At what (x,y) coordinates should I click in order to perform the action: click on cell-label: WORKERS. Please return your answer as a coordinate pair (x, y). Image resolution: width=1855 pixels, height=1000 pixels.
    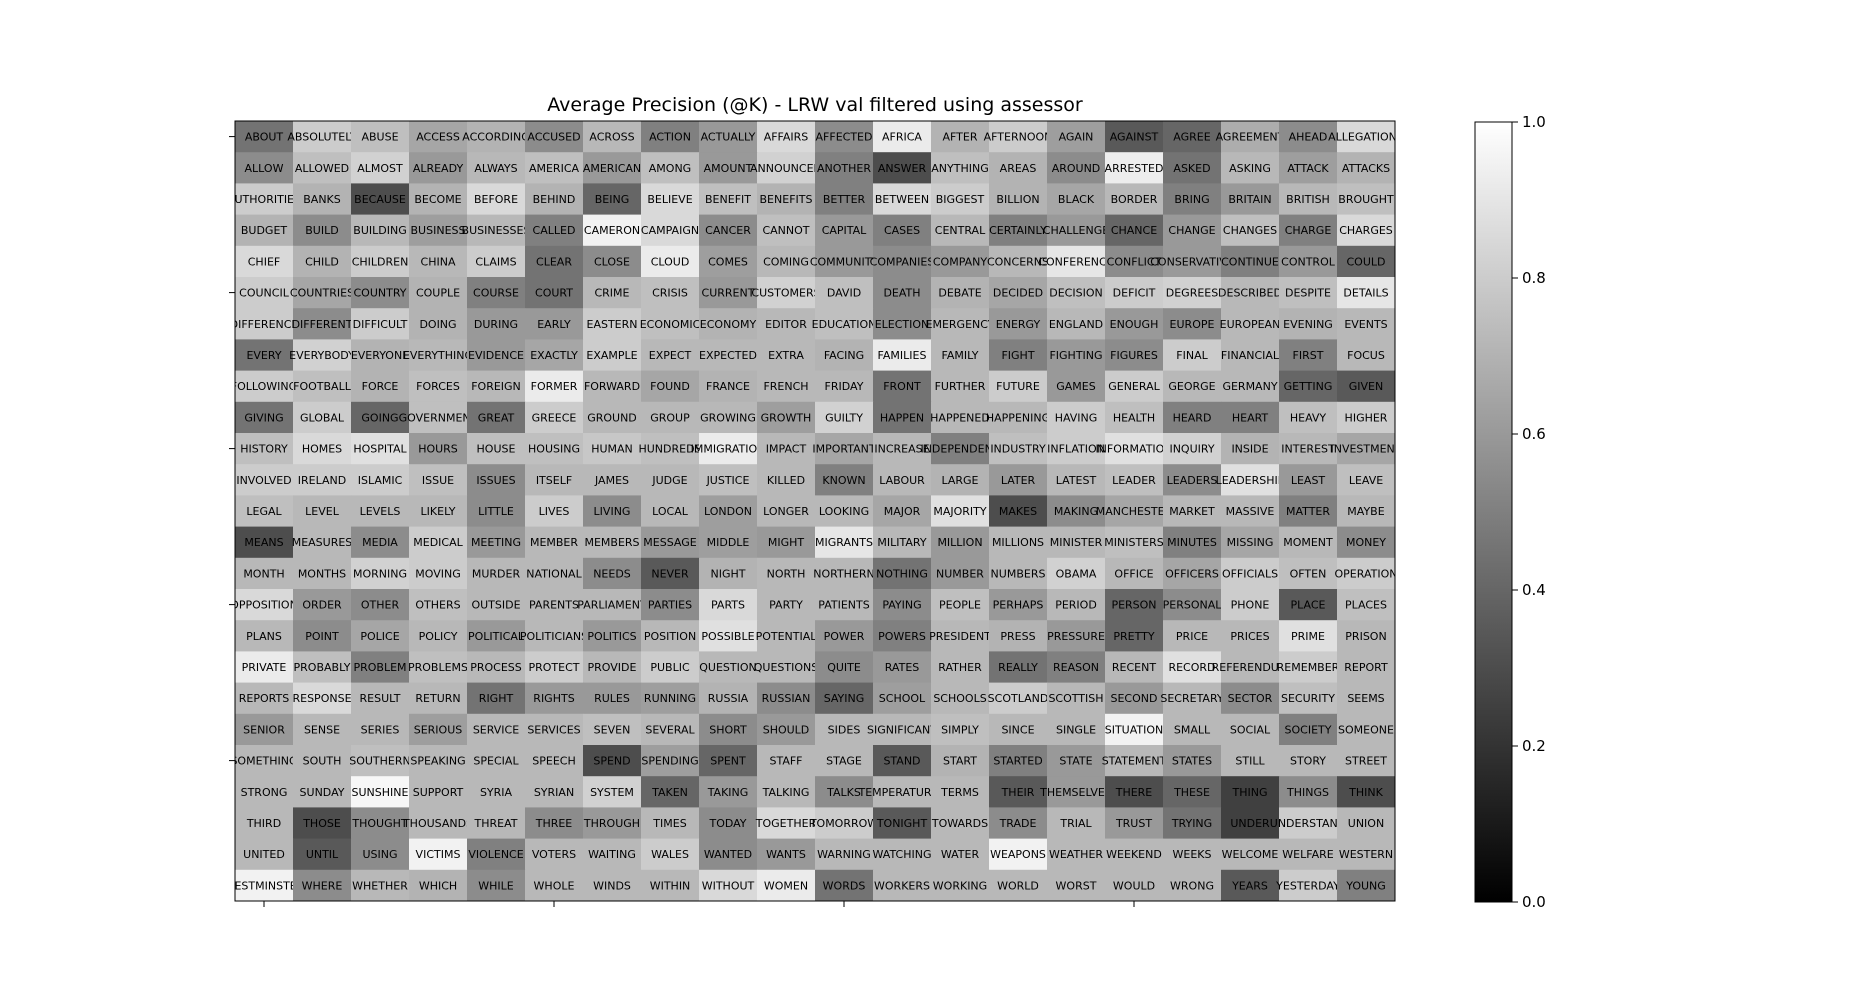
    Looking at the image, I should click on (902, 885).